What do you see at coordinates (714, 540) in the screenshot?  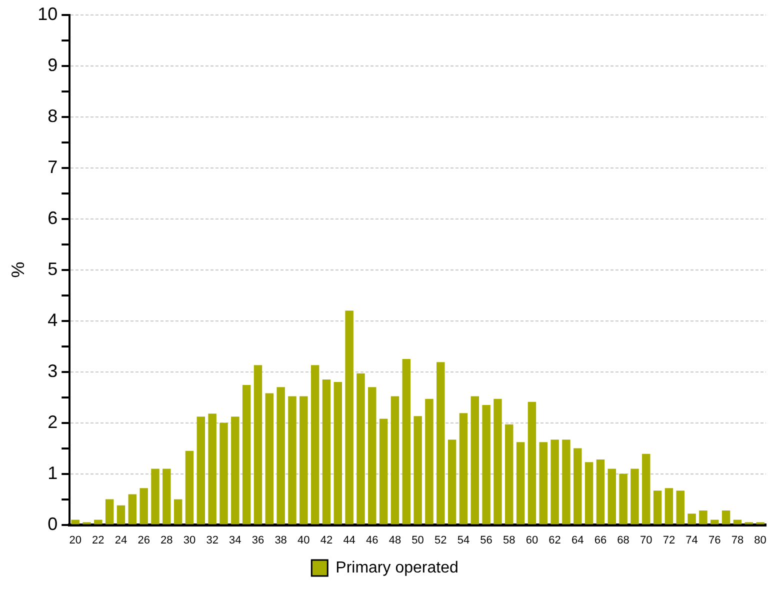 I see `x-tick-label: 76` at bounding box center [714, 540].